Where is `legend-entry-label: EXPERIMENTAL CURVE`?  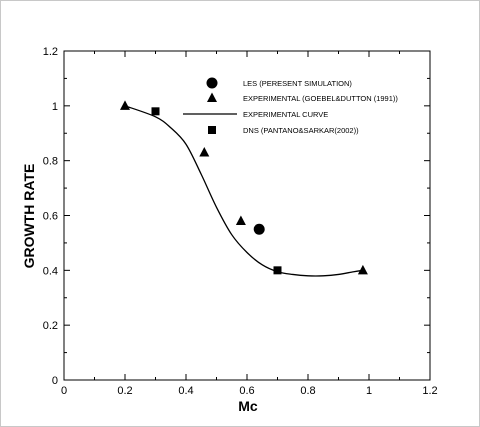
legend-entry-label: EXPERIMENTAL CURVE is located at coordinates (285, 114).